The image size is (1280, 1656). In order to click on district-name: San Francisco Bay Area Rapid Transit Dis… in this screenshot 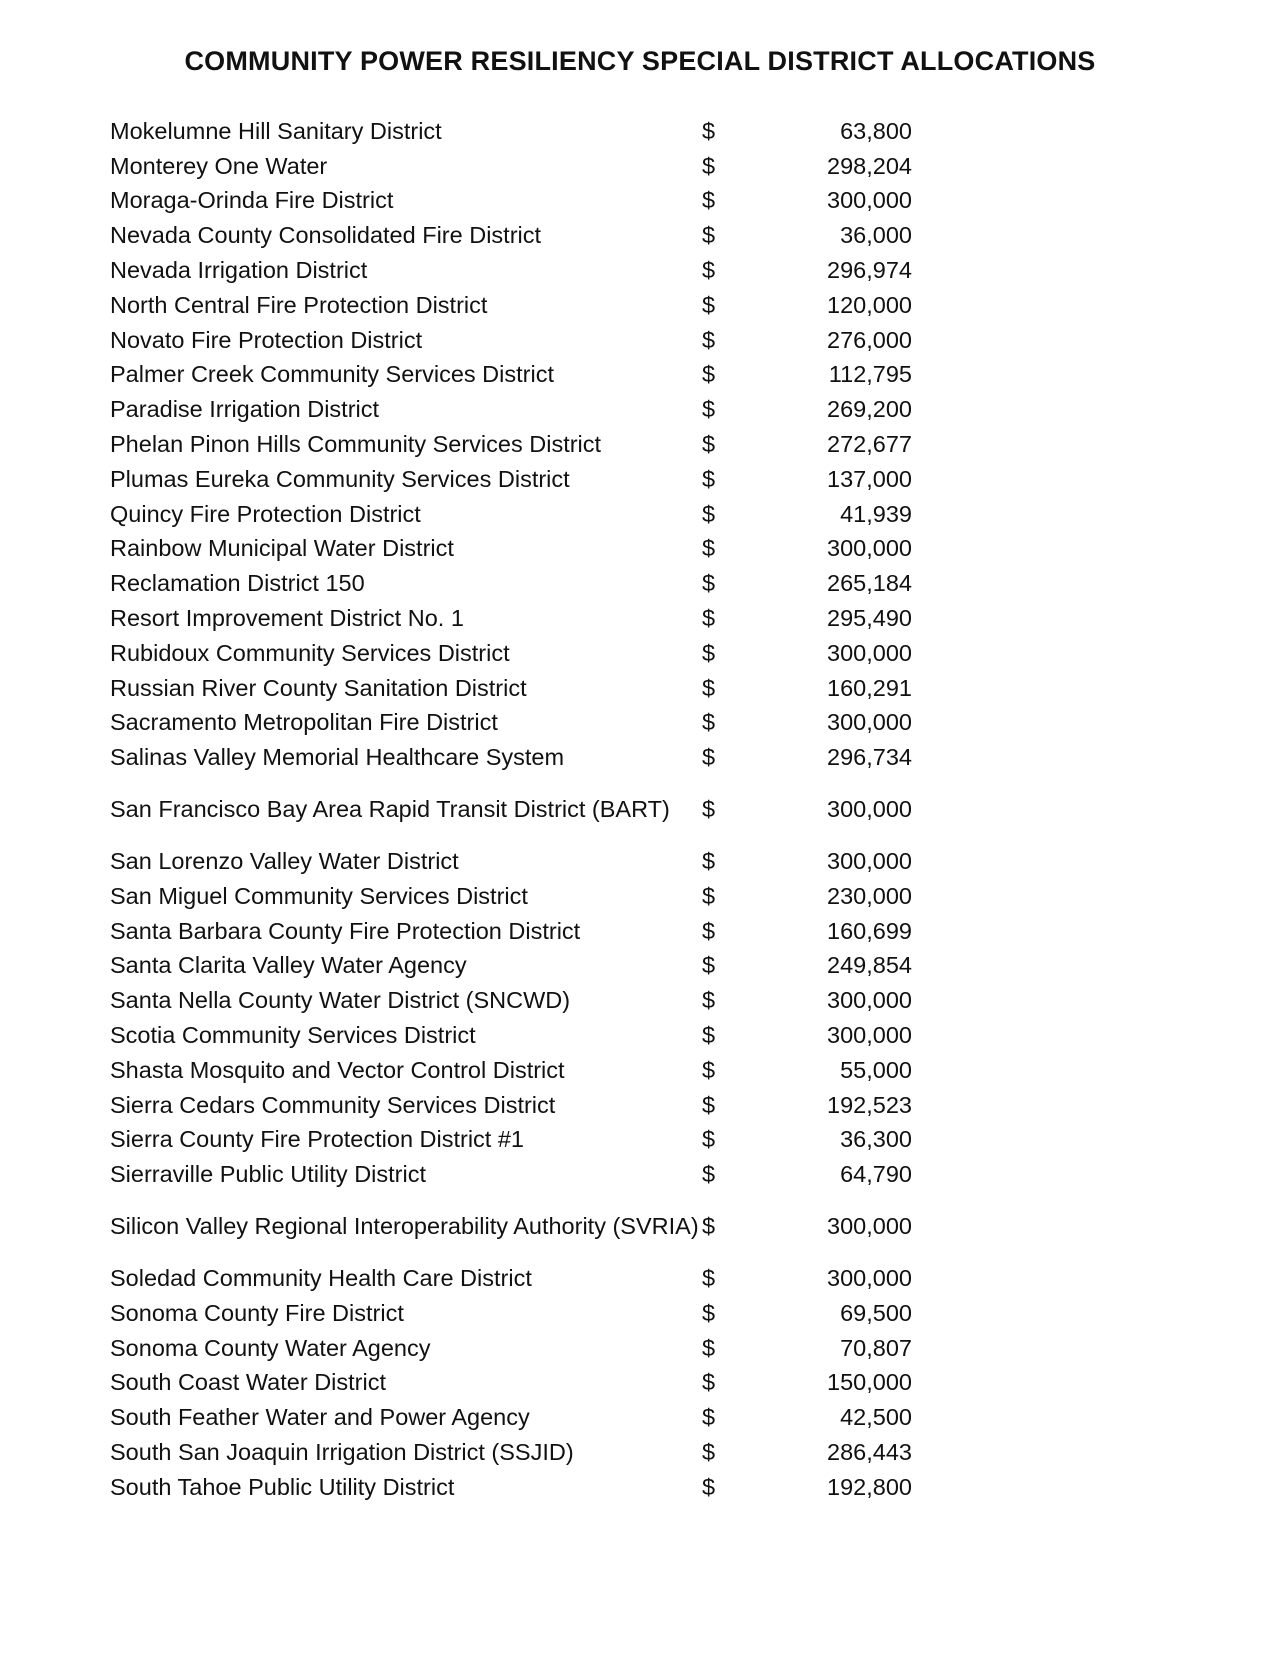, I will do `click(390, 809)`.